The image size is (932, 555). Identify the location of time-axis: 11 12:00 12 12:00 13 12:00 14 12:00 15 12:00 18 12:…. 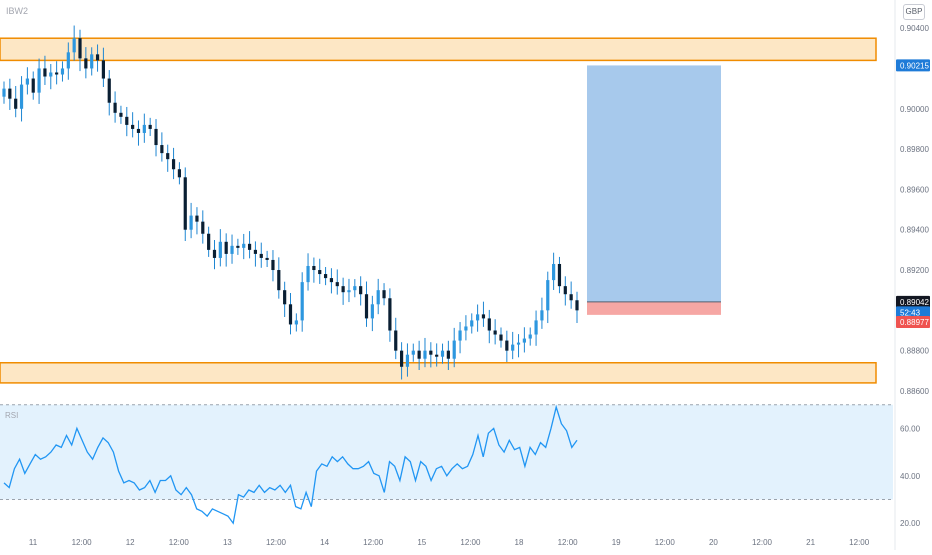
(449, 542).